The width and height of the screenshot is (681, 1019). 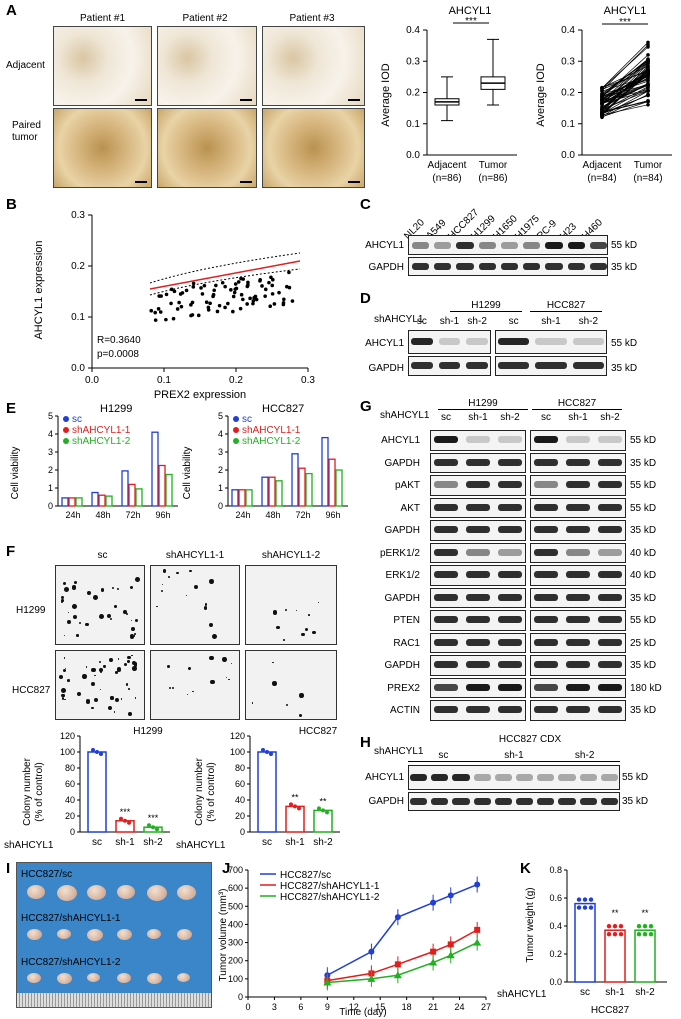 I want to click on e-legend-label: shAHCYL1-1, so click(x=101, y=430).